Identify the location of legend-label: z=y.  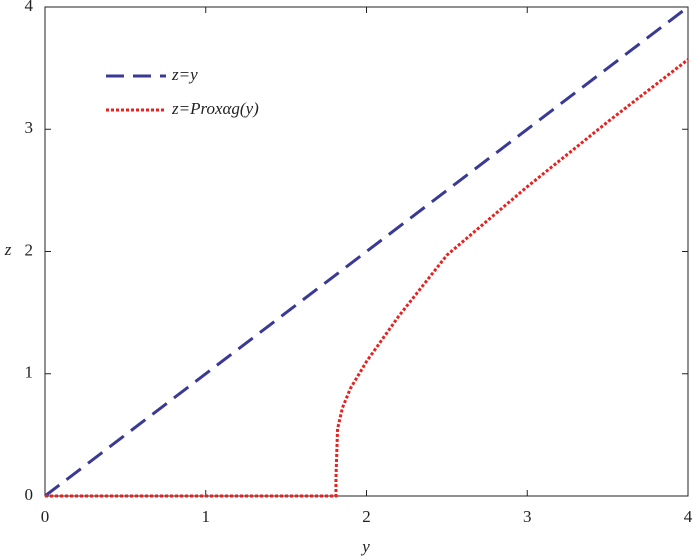
(184, 74).